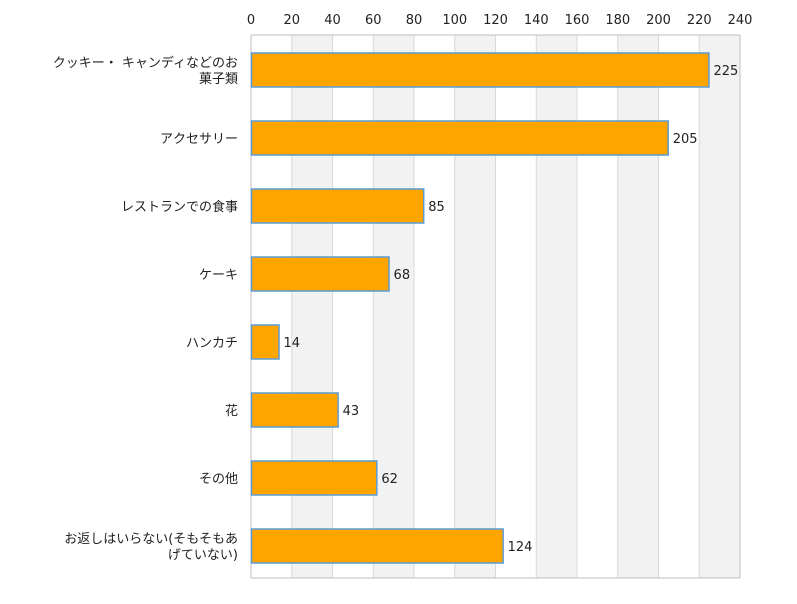 The width and height of the screenshot is (797, 604). I want to click on category-label-line: 花, so click(231, 411).